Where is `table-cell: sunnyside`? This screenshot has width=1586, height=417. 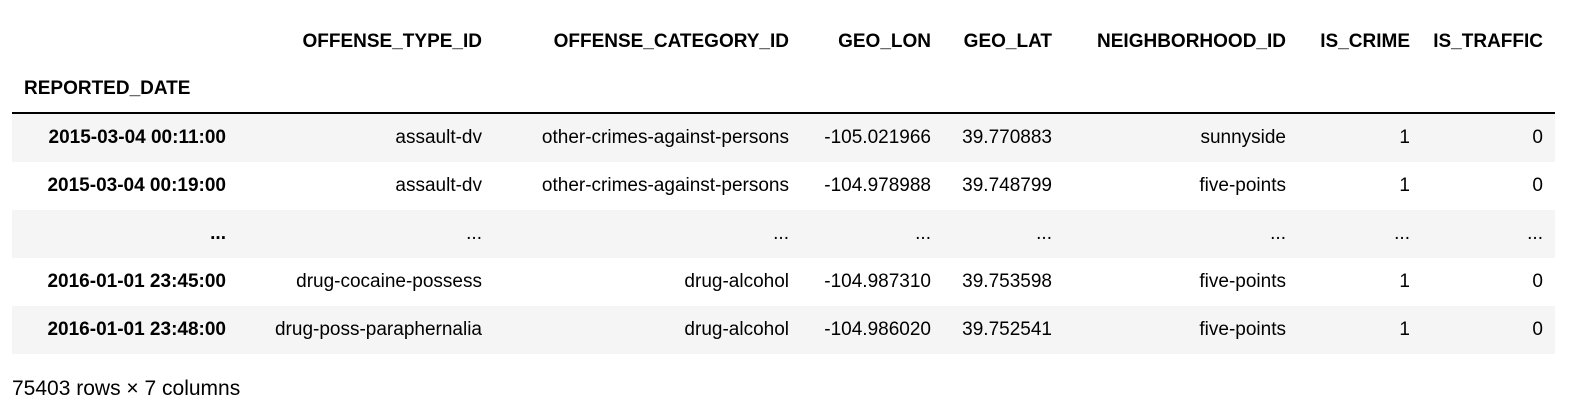 table-cell: sunnyside is located at coordinates (1243, 137).